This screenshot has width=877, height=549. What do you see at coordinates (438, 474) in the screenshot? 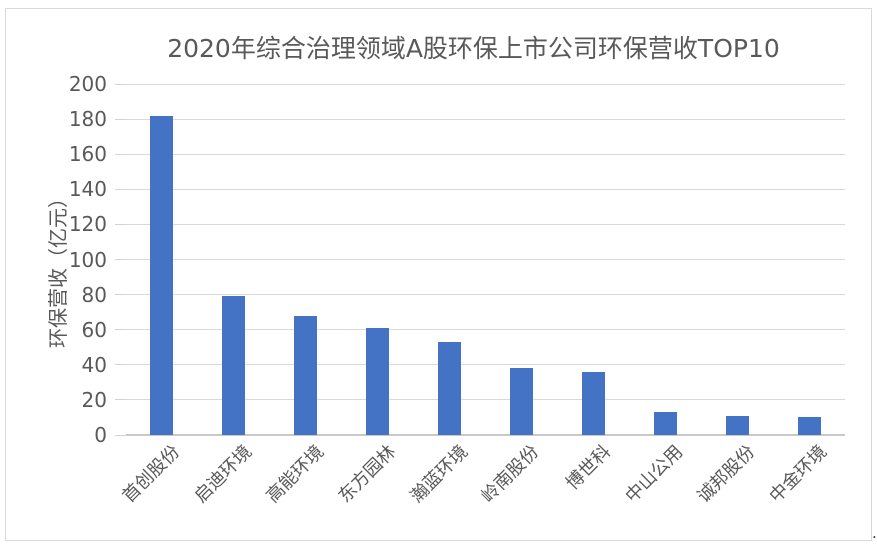
I see `x-axis-category-label-text: 瀚蓝环境` at bounding box center [438, 474].